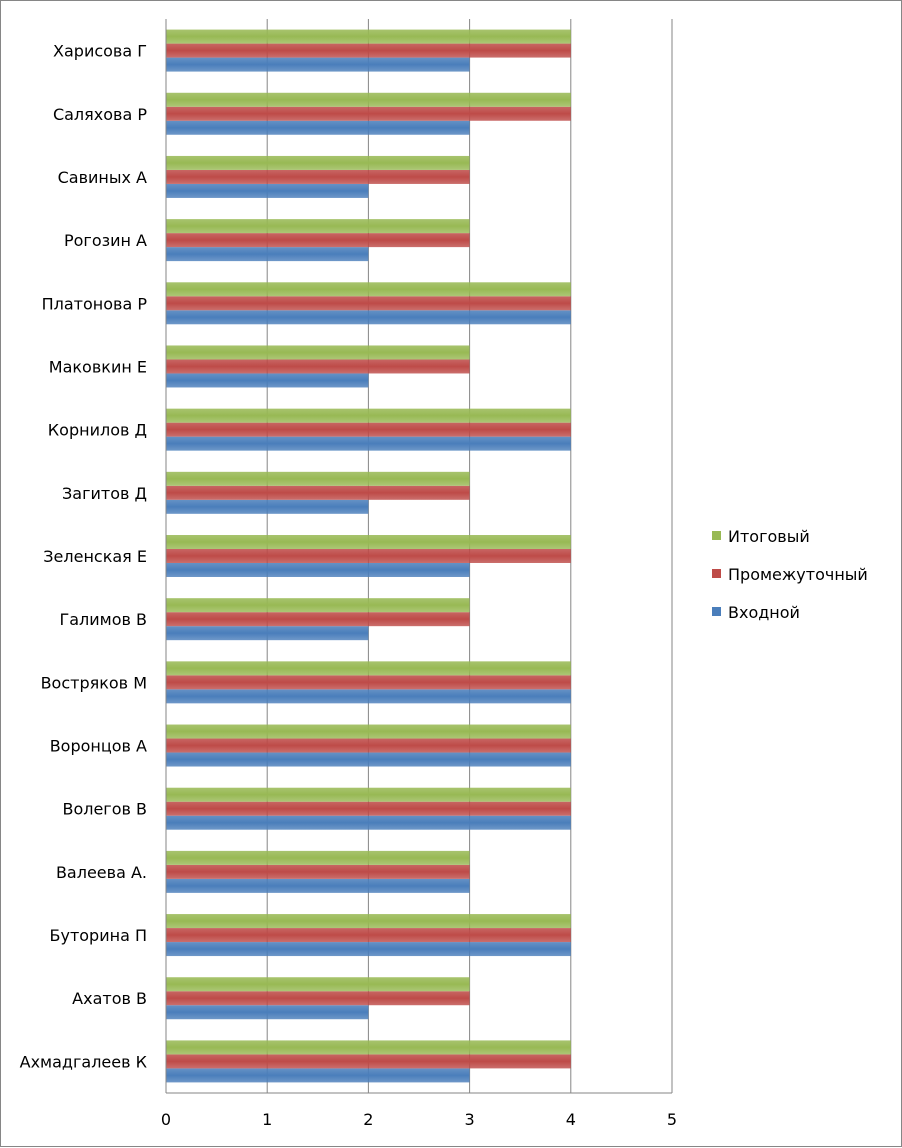 This screenshot has height=1148, width=902. What do you see at coordinates (368, 1119) in the screenshot?
I see `x-tick-label: 2` at bounding box center [368, 1119].